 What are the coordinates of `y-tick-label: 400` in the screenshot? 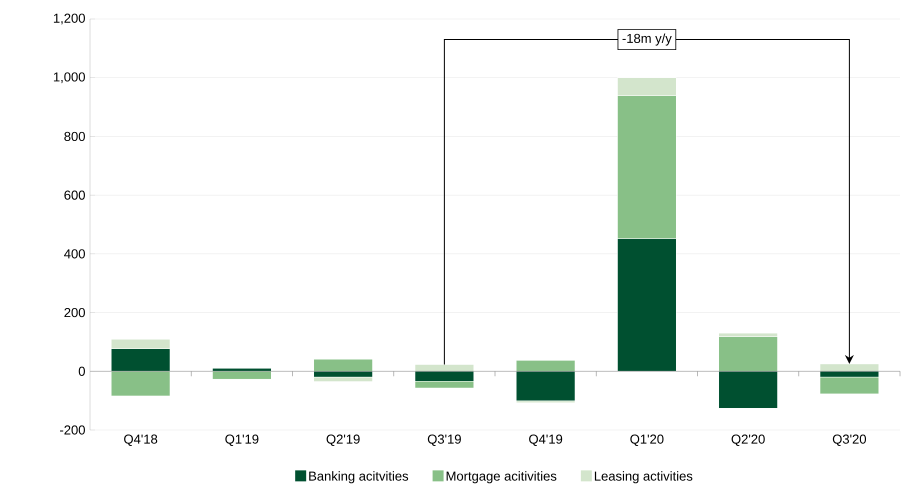 It's located at (74, 253).